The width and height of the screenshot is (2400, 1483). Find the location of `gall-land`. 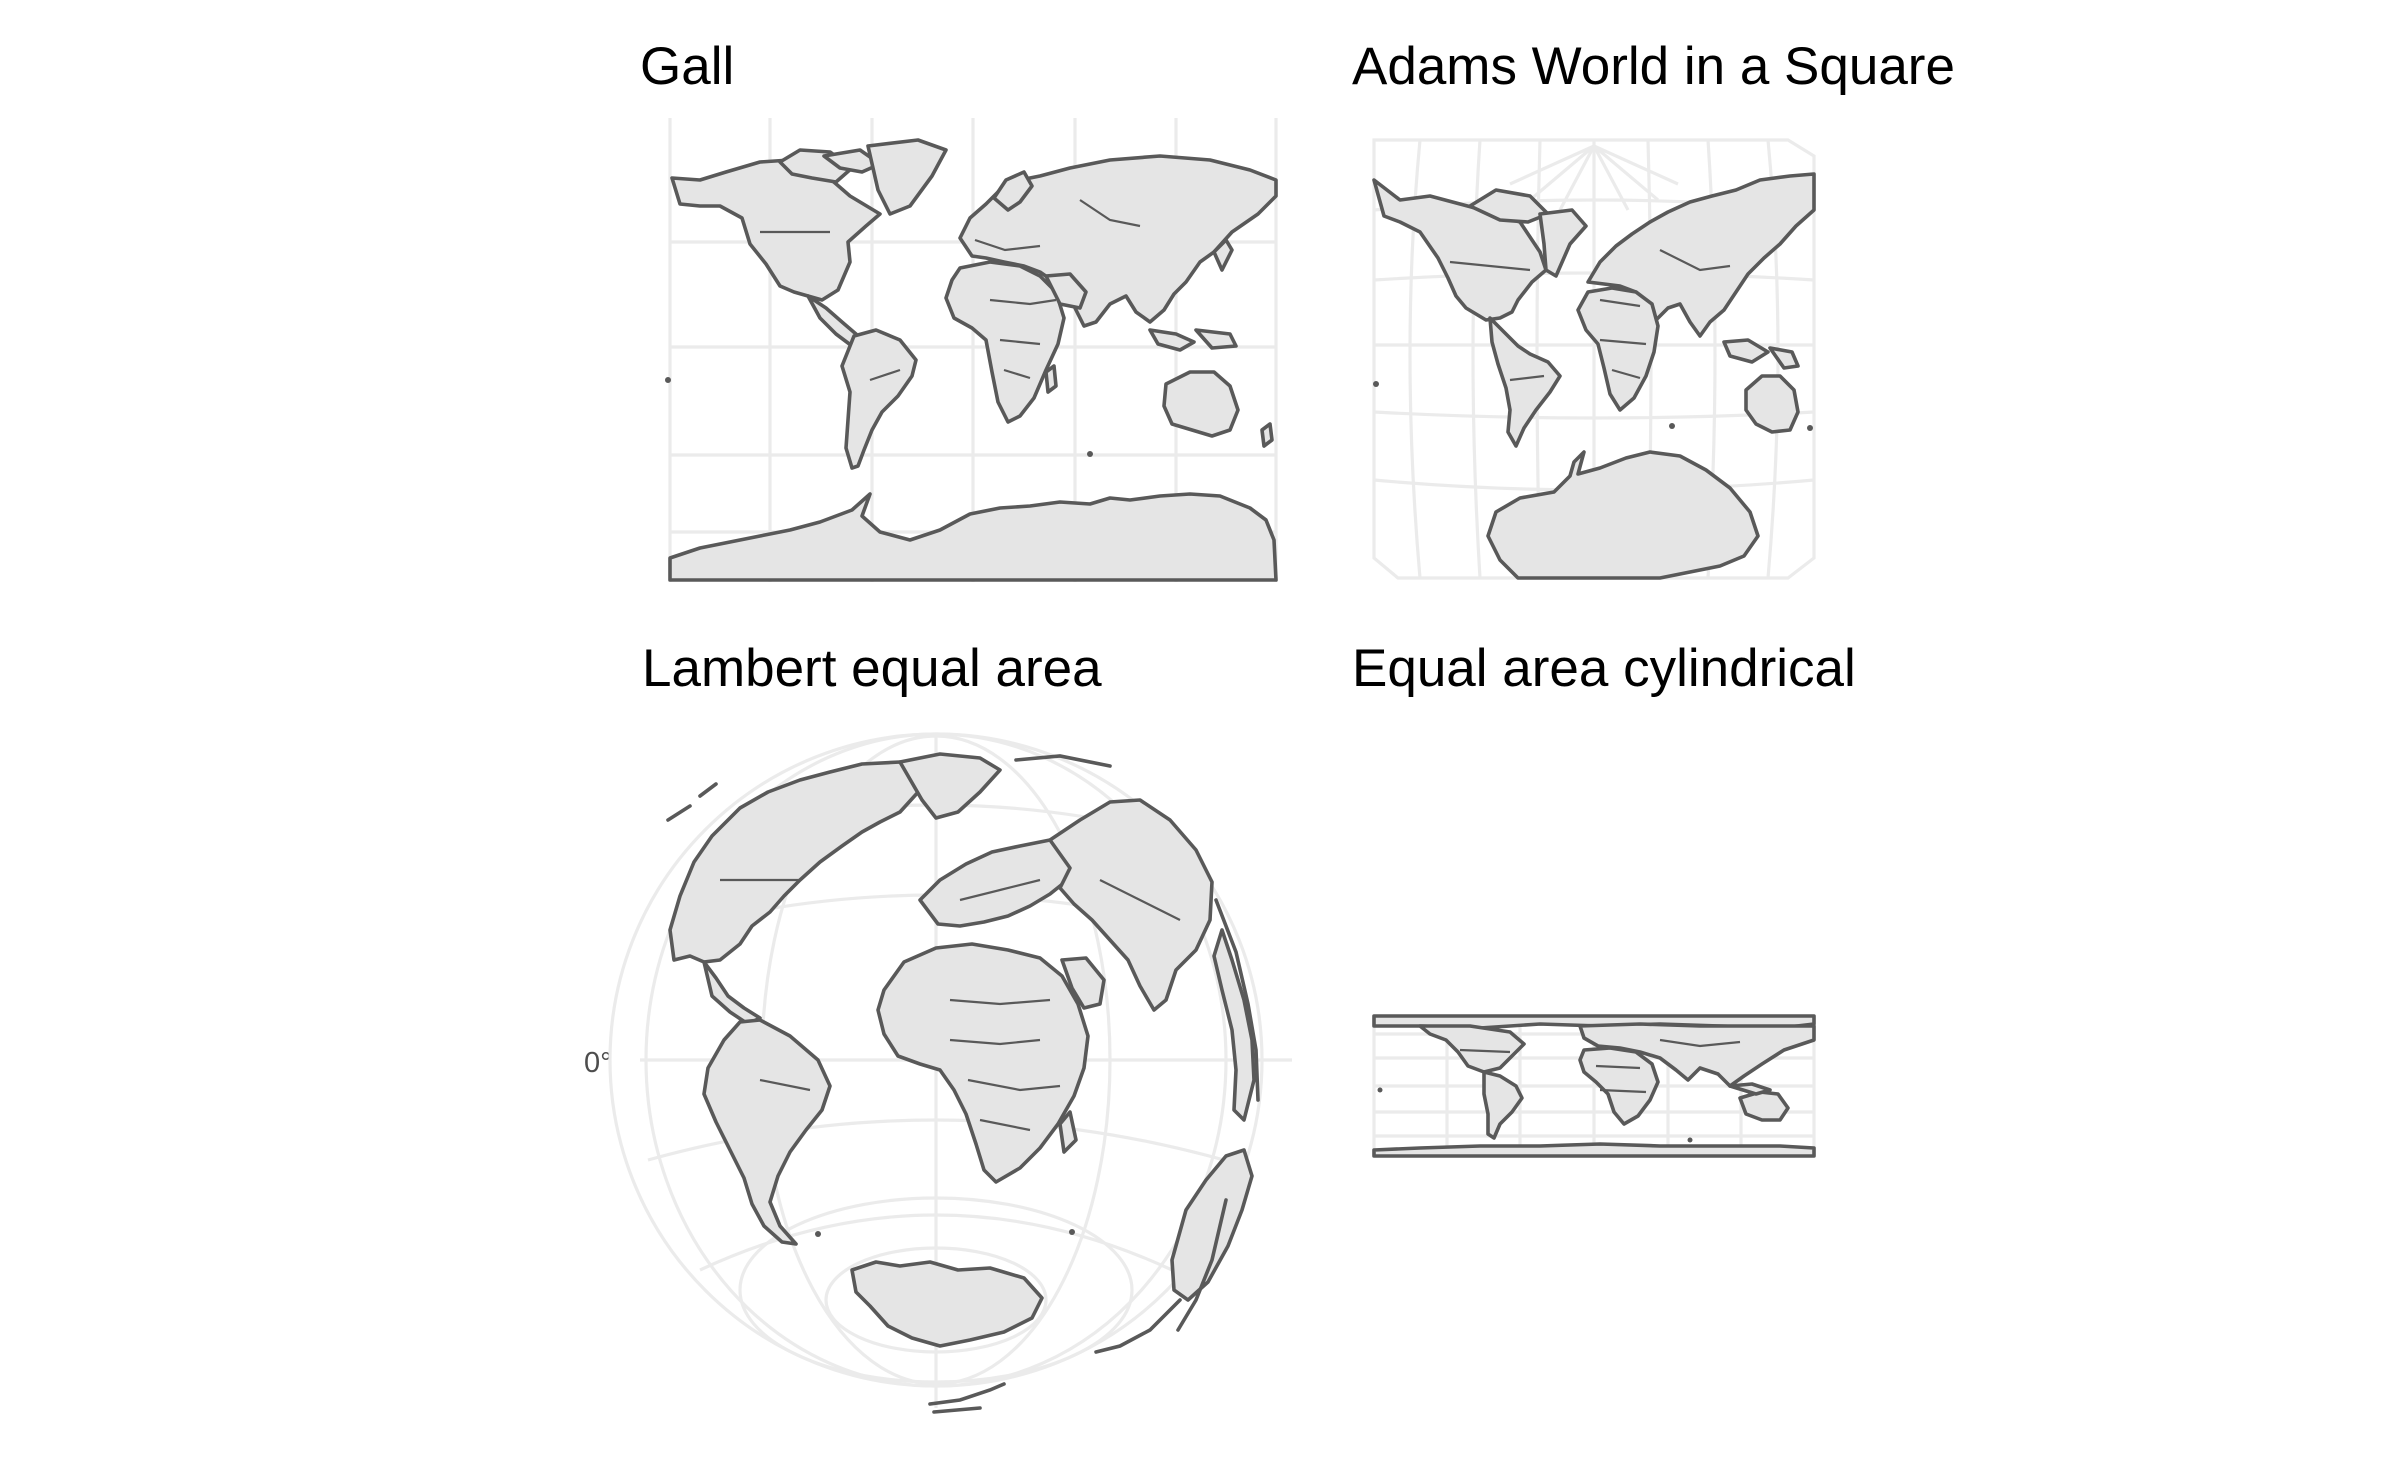

gall-land is located at coordinates (971, 360).